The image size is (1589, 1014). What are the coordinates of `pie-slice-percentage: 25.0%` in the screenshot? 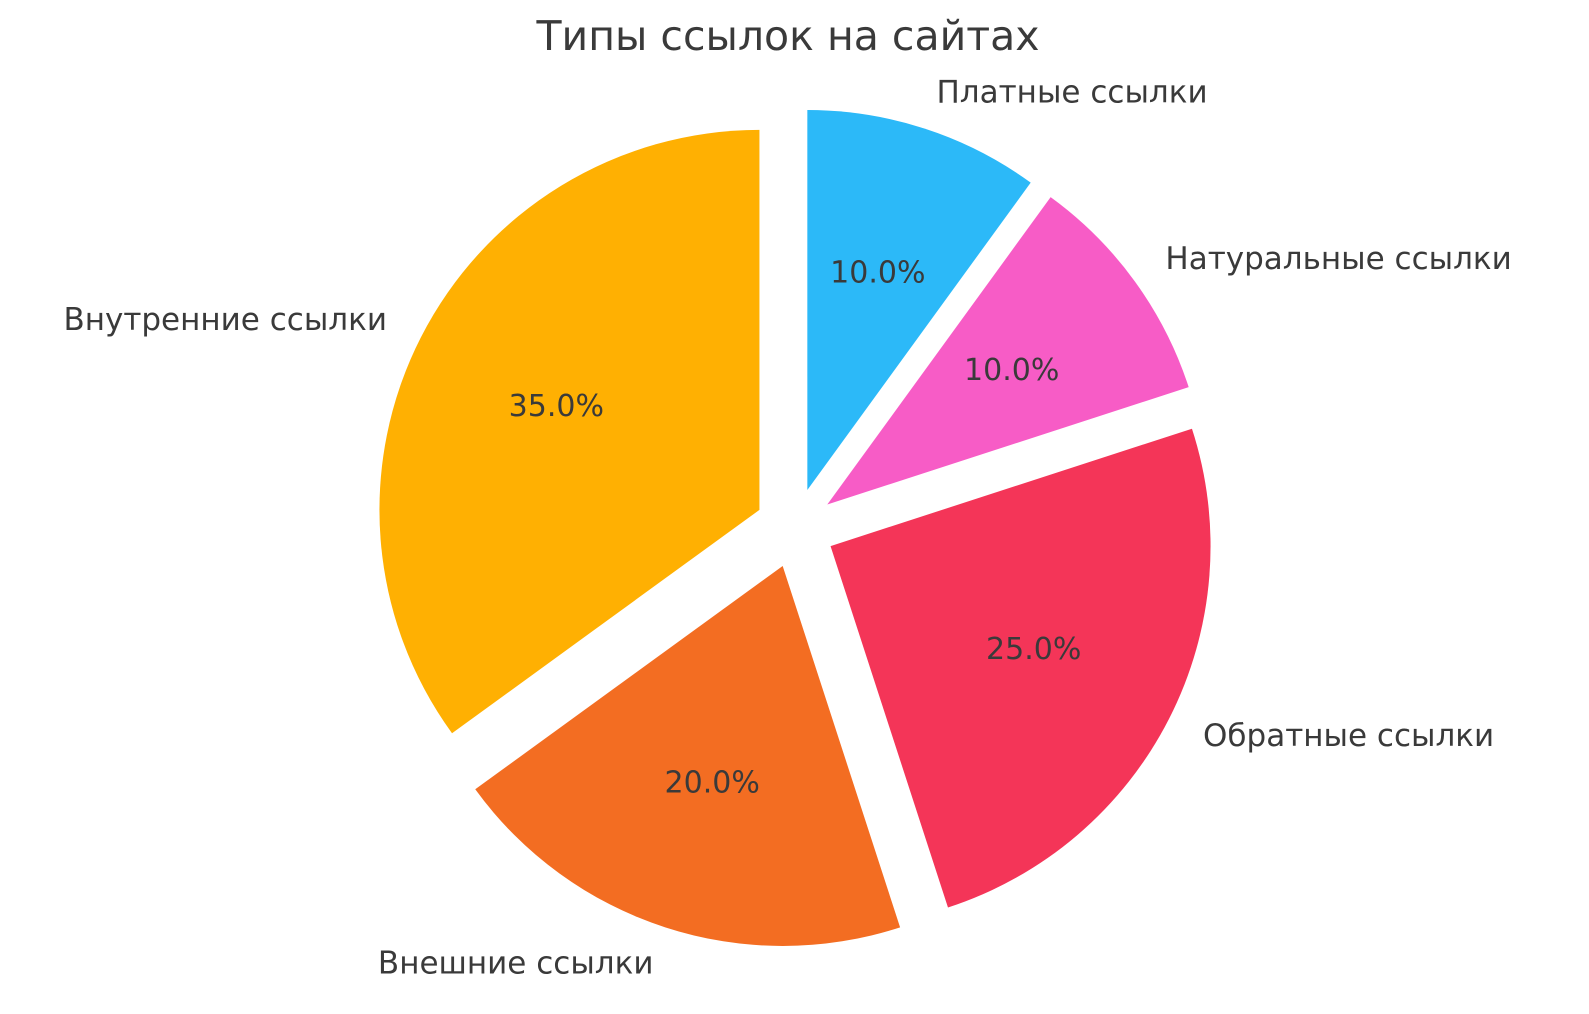 It's located at (1033, 649).